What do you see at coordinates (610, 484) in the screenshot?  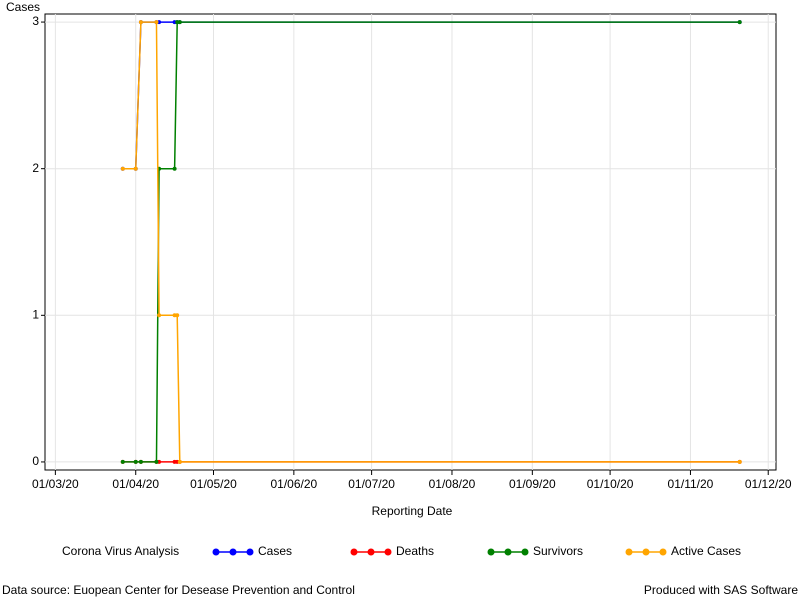 I see `x-tick-label: 01/10/20` at bounding box center [610, 484].